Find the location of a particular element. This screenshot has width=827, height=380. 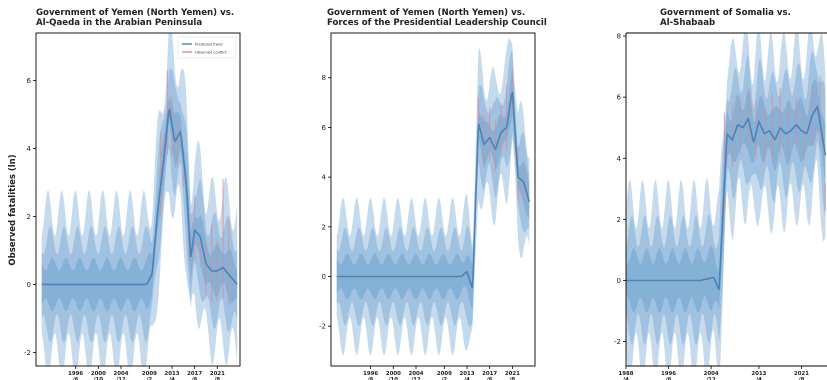

y-axis-ticks: -2 0 2 4 6 is located at coordinates (30, 217).